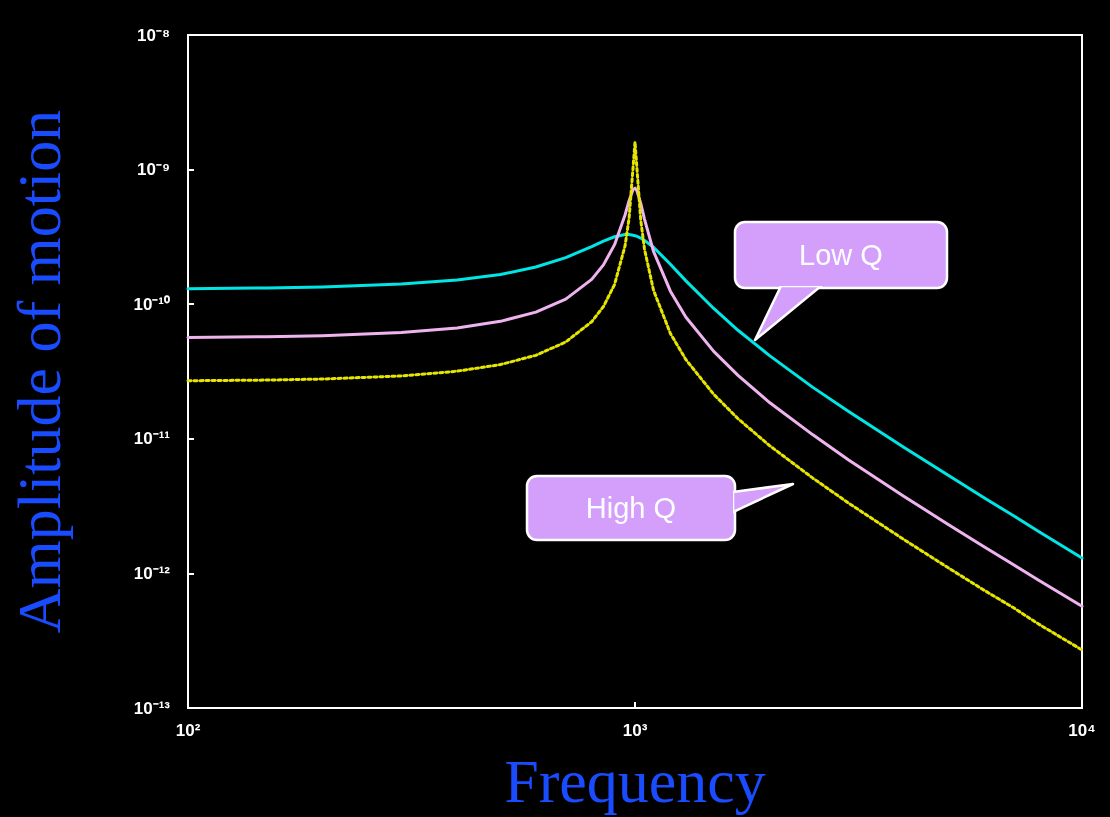  I want to click on y-tick-label: 10⁻¹⁰, so click(151, 304).